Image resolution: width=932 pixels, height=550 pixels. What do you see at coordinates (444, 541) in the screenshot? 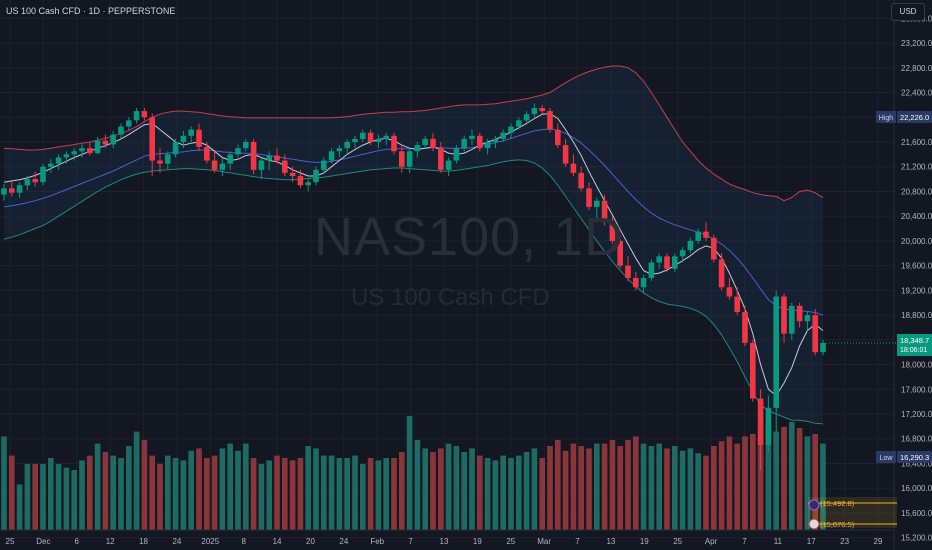
I see `time-tick-label: 13` at bounding box center [444, 541].